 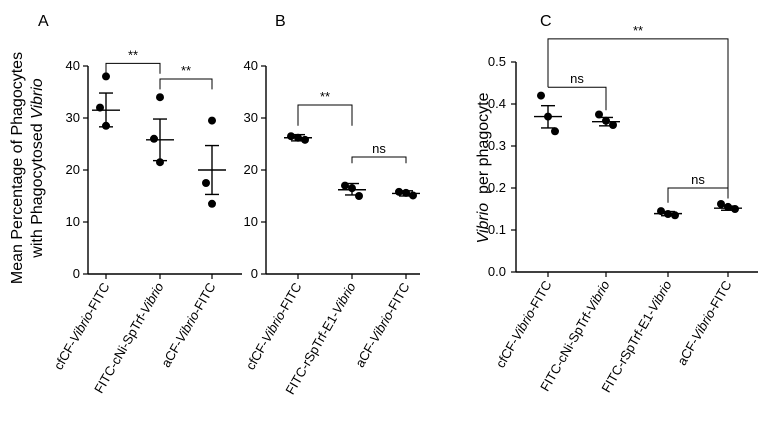 What do you see at coordinates (497, 103) in the screenshot?
I see `y-tick-label: 0.4` at bounding box center [497, 103].